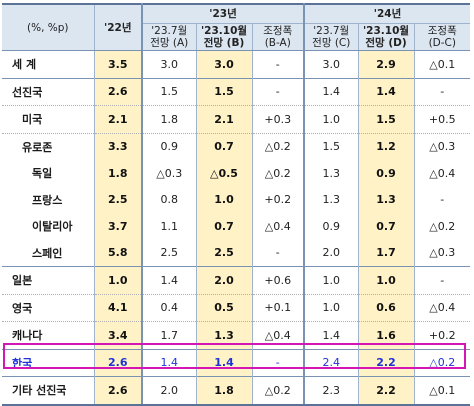 The height and width of the screenshot is (406, 474). What do you see at coordinates (223, 173) in the screenshot?
I see `value-23-oct: △0.5` at bounding box center [223, 173].